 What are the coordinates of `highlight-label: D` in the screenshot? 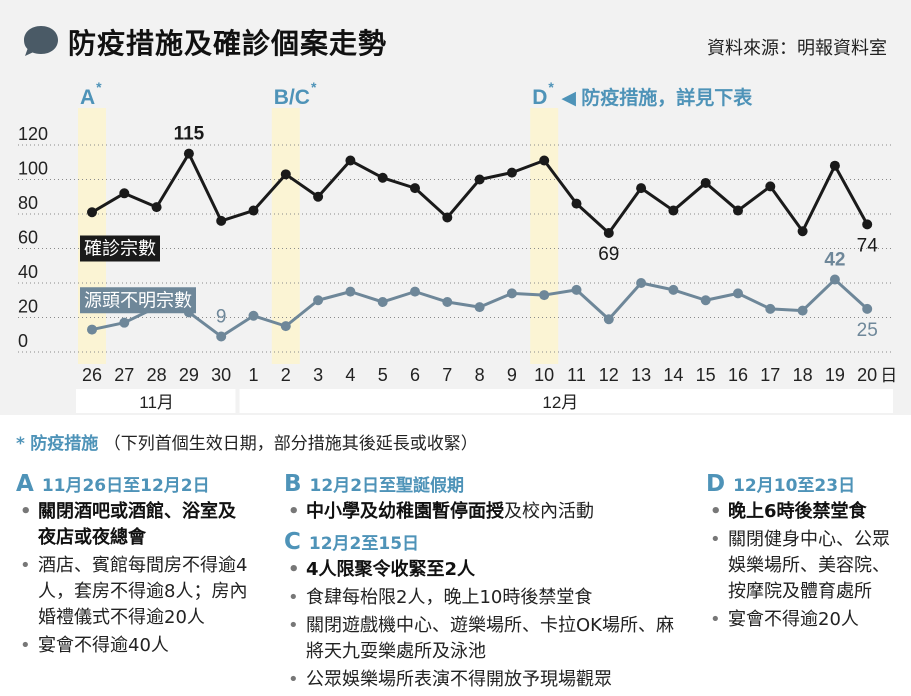 It's located at (539, 97).